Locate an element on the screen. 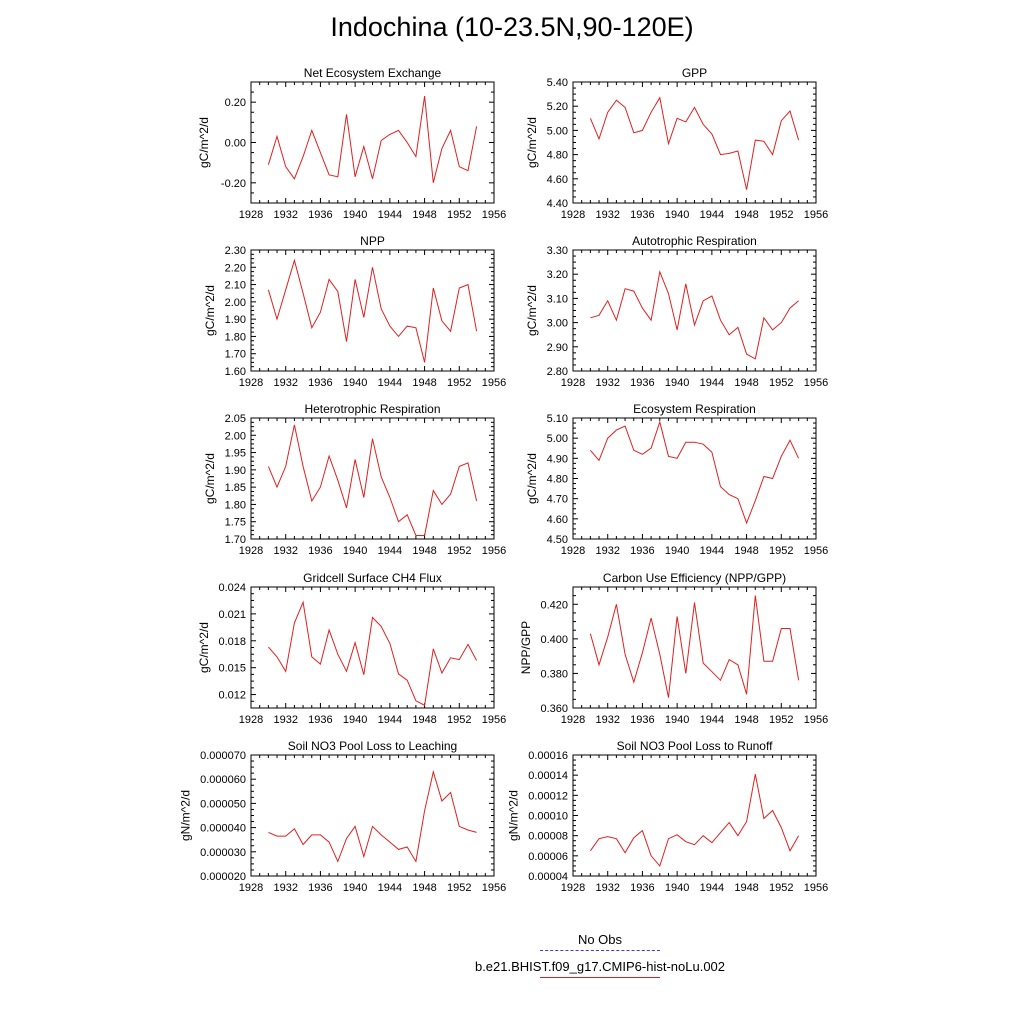 The height and width of the screenshot is (1024, 1024). panel-title: Soil NO3 Pool Loss to Runoff is located at coordinates (695, 746).